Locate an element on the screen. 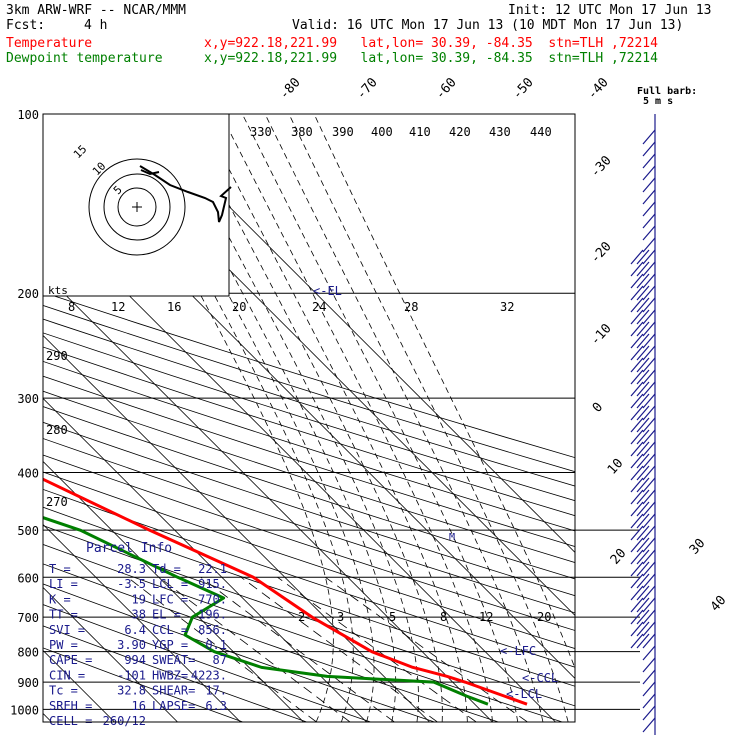 Image resolution: width=740 pixels, height=740 pixels. pressure-label: 900 is located at coordinates (28, 683).